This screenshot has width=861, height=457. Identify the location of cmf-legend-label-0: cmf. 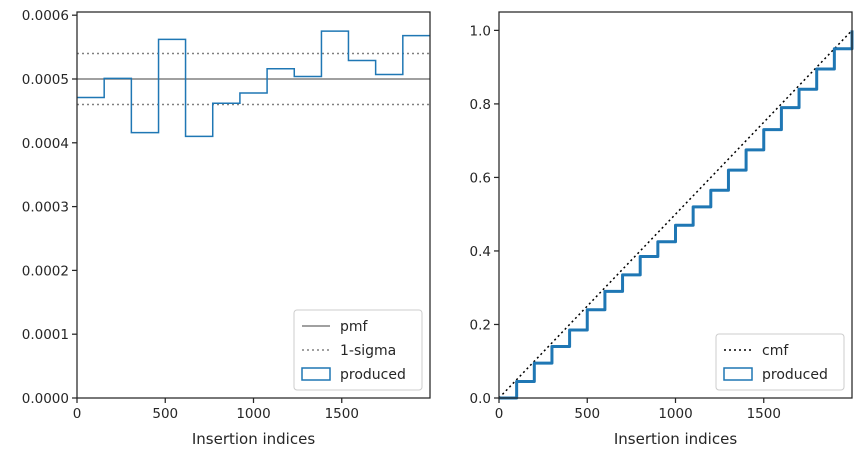
(775, 351).